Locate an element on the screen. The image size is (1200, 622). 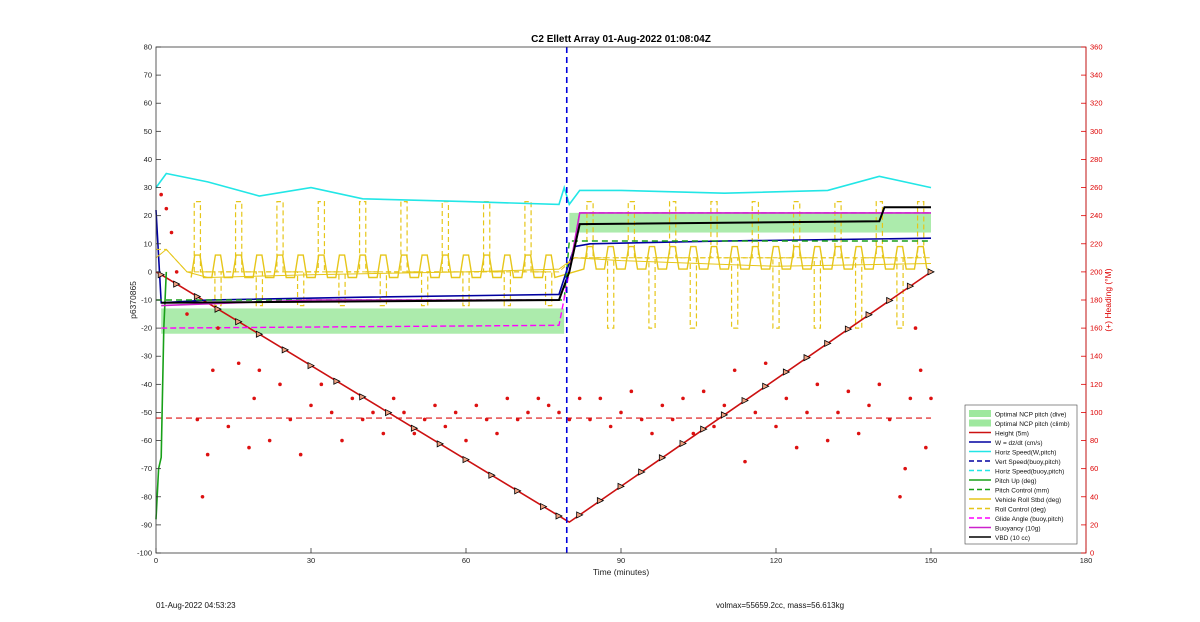
y-tick-label-right: 340 is located at coordinates (1096, 75).